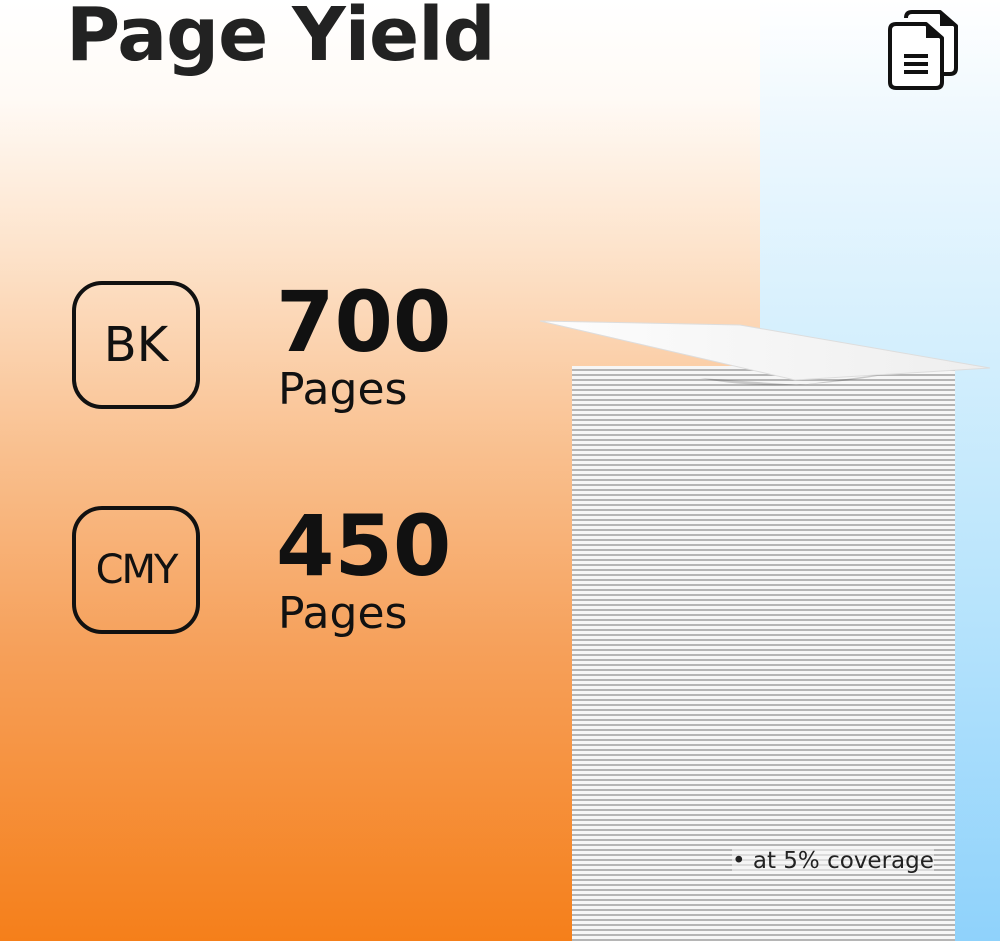 The image size is (1000, 941). I want to click on documents-icon, so click(923, 50).